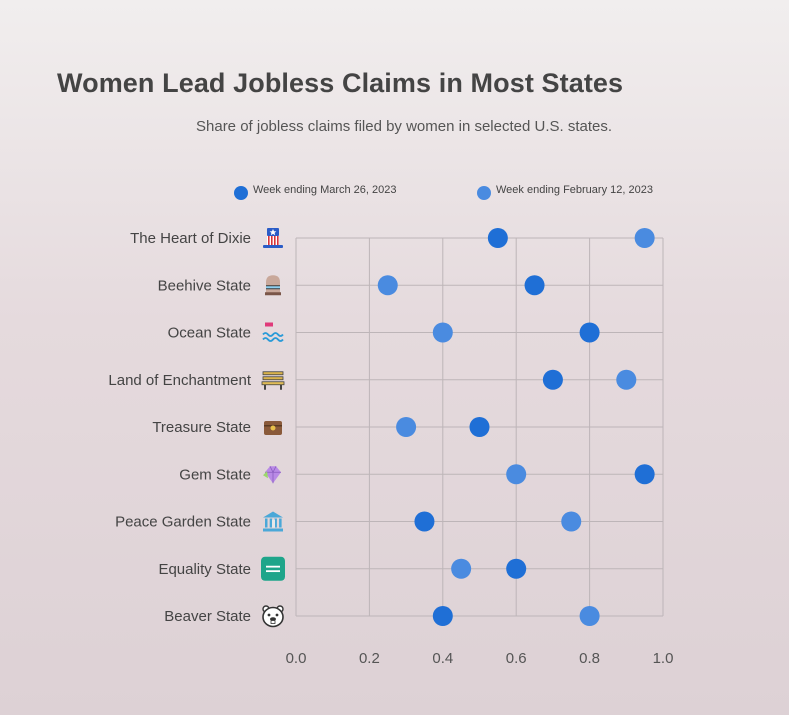  Describe the element at coordinates (369, 658) in the screenshot. I see `x-tick-label: 0.2` at that location.